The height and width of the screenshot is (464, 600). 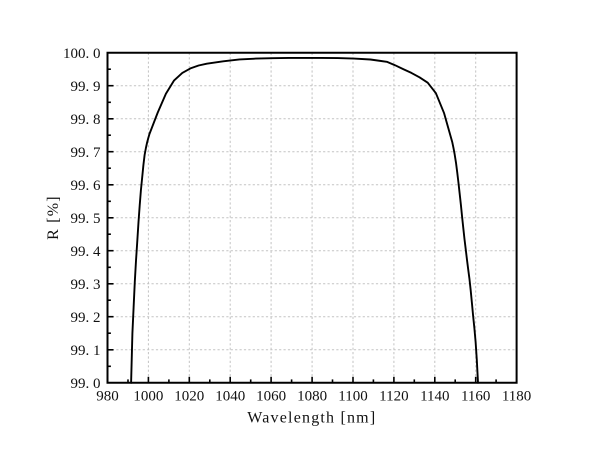 I want to click on svg-text: 1100, so click(x=352, y=396).